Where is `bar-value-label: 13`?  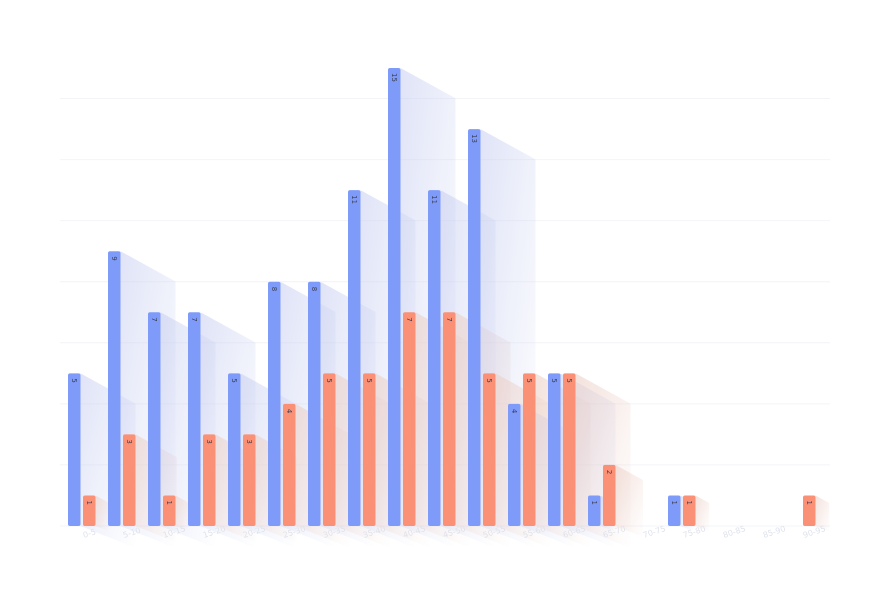
bar-value-label: 13 is located at coordinates (474, 138).